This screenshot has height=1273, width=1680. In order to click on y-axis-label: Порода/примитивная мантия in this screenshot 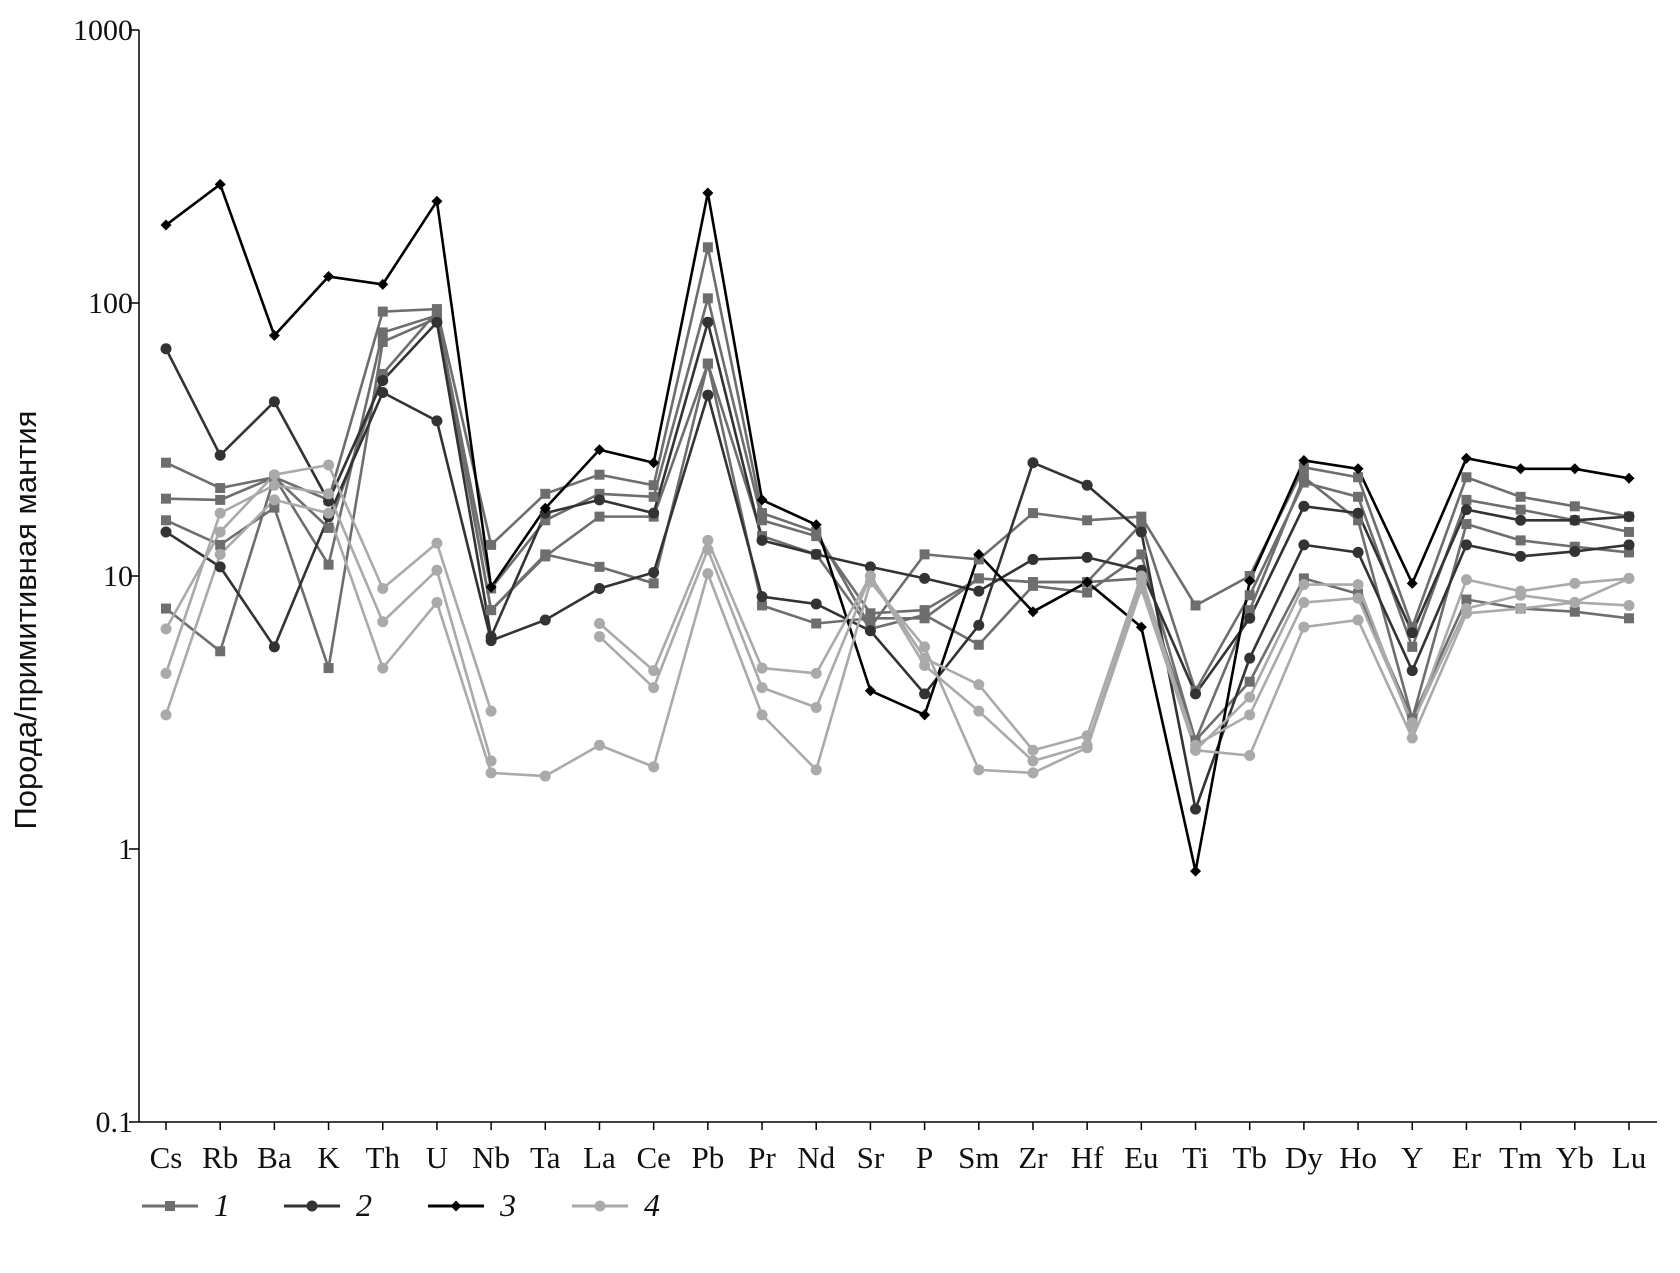, I will do `click(25, 620)`.